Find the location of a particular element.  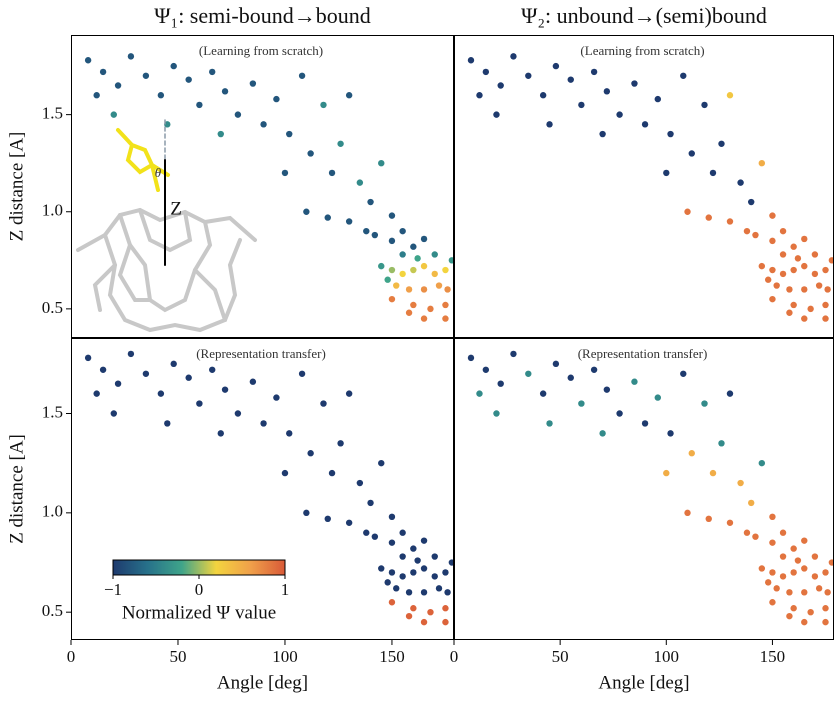

colorbar-label: Normalized Ψ value is located at coordinates (199, 612).